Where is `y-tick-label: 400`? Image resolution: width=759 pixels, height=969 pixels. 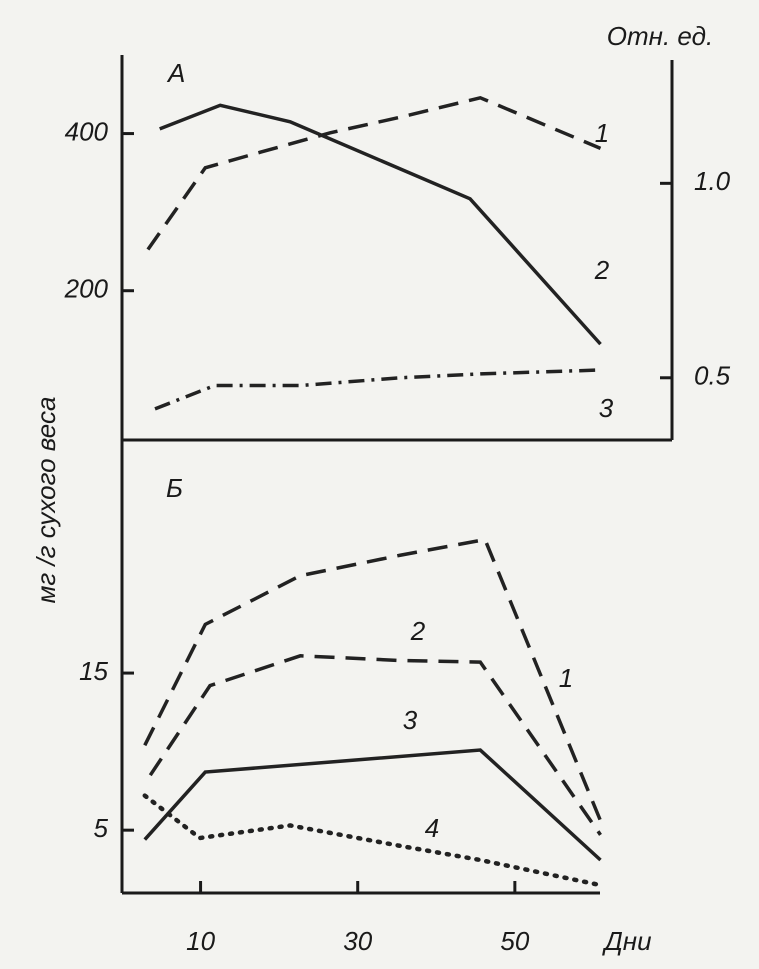
y-tick-label: 400 is located at coordinates (87, 131).